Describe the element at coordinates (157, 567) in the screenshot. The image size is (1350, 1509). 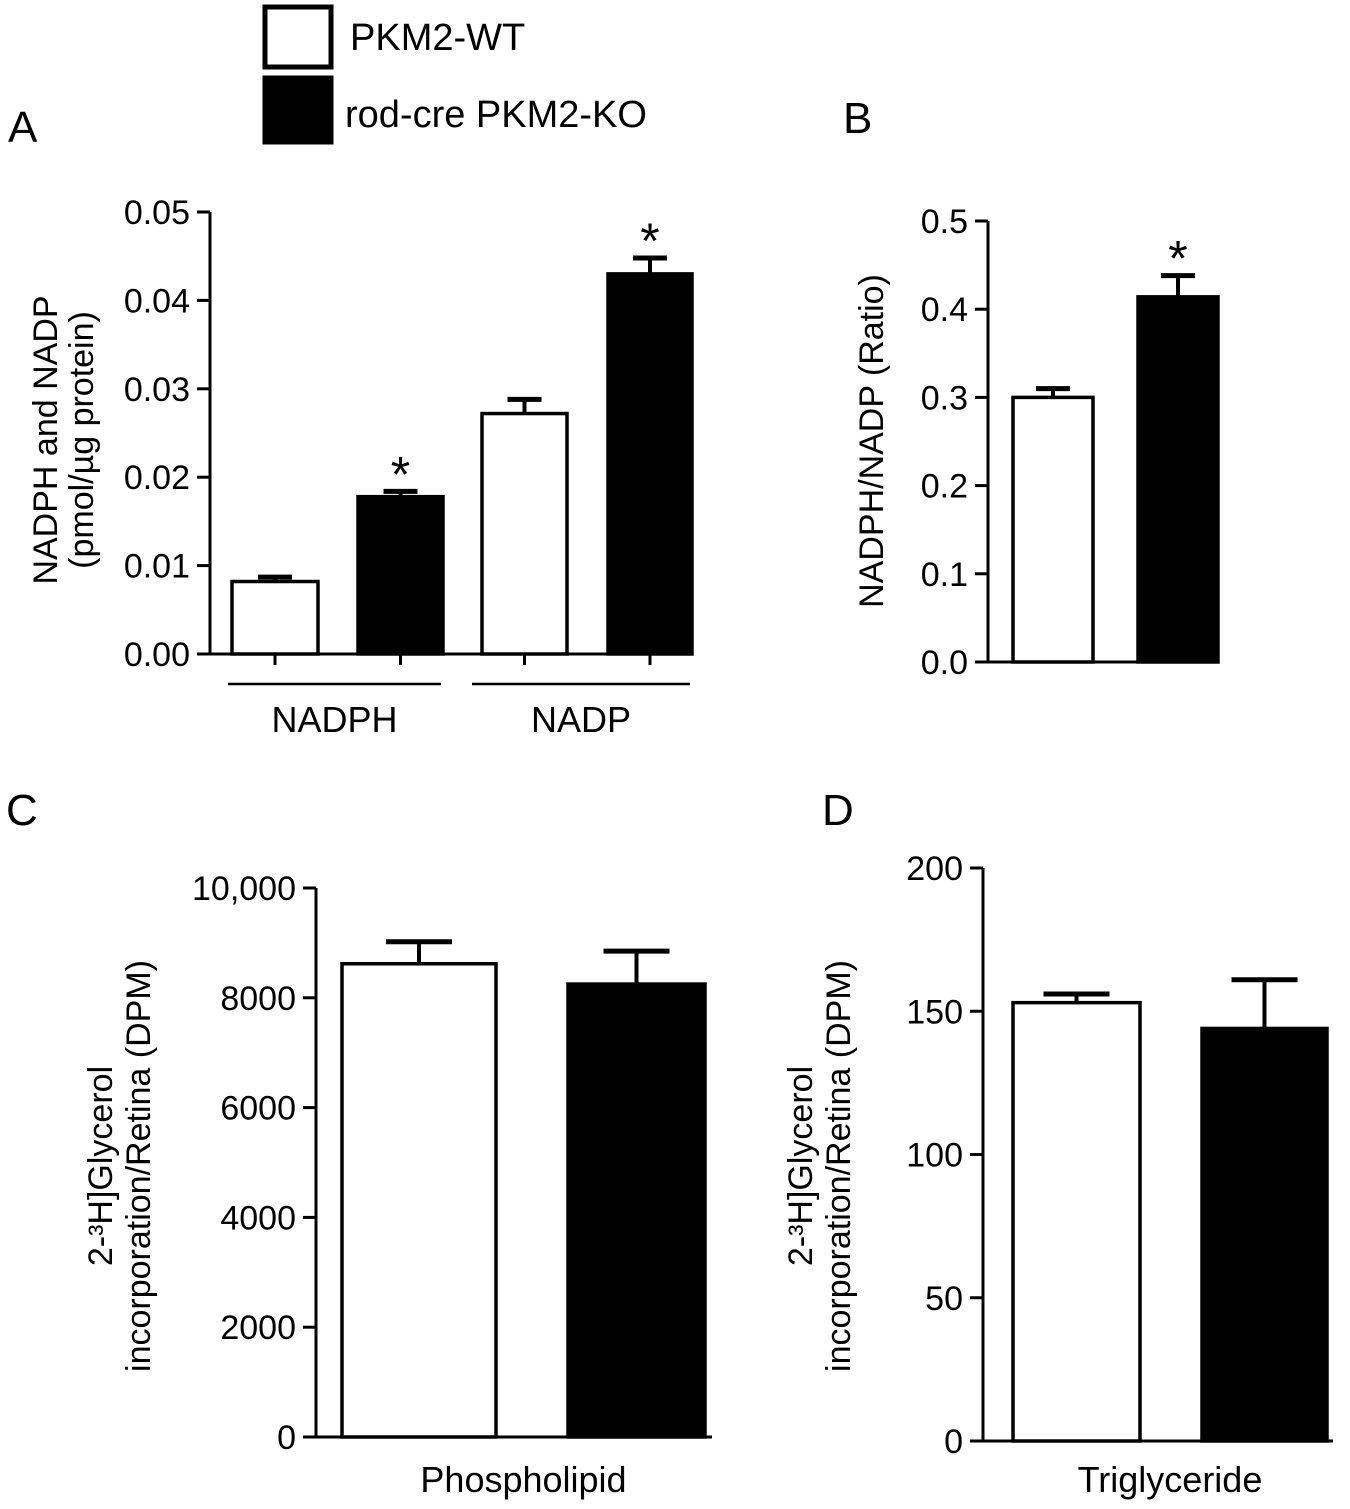
I see `panel-a-y-tick-label: 0.01` at that location.